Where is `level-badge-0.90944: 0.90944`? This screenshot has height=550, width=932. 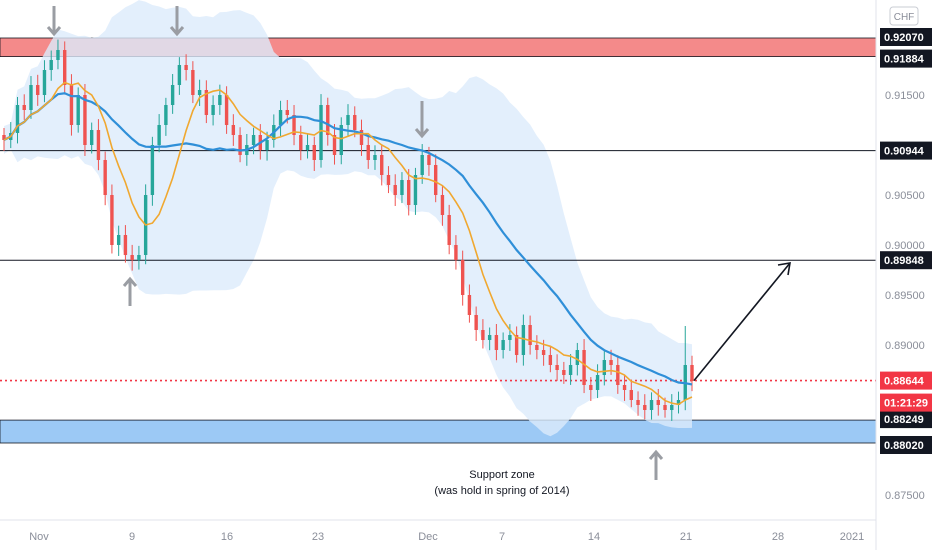 level-badge-0.90944: 0.90944 is located at coordinates (906, 150).